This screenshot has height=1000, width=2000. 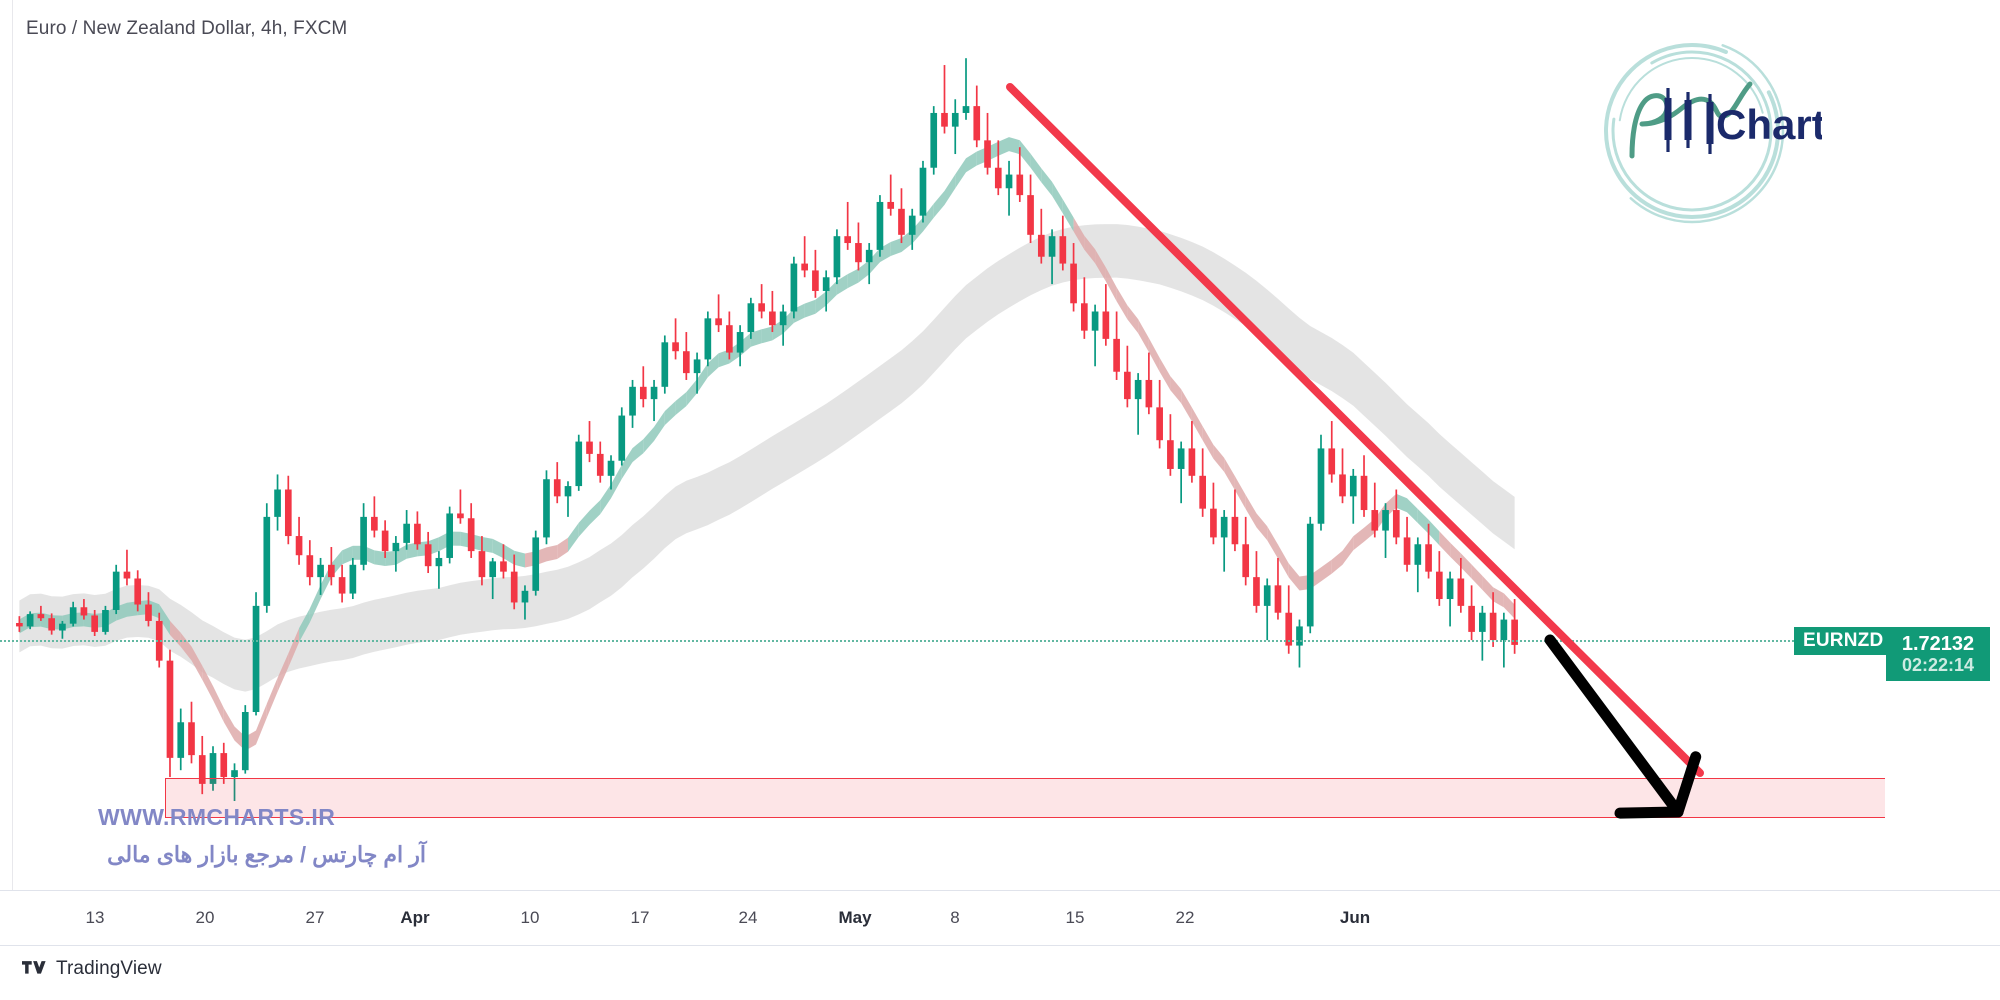 I want to click on time-axis: 13 20 27 Apr 10 17 24 May 8 15 22 Jun, so click(x=1000, y=918).